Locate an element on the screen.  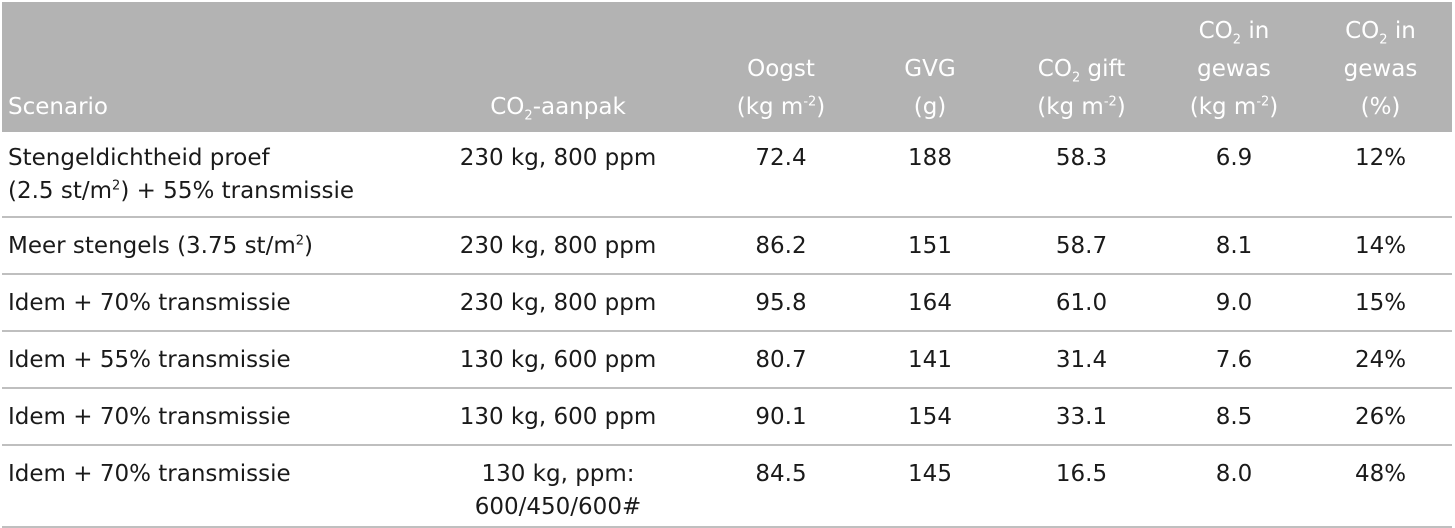
cell-co2-gewas-kg: 8.0 is located at coordinates (1234, 486).